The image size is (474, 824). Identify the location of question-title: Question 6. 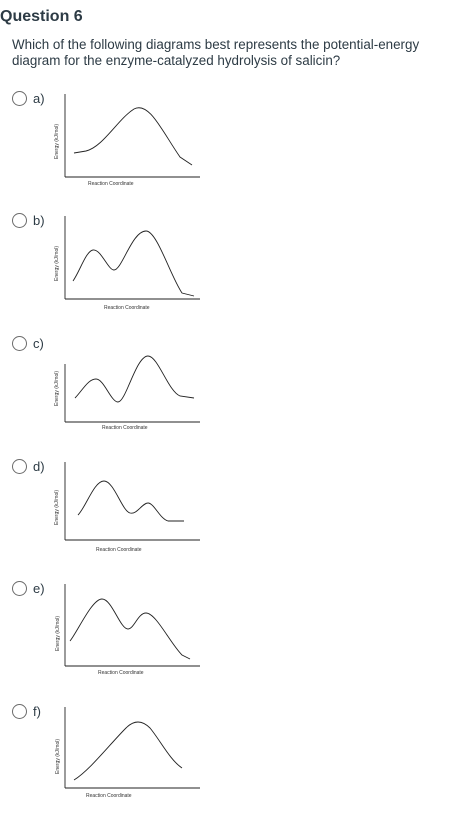
(41, 16).